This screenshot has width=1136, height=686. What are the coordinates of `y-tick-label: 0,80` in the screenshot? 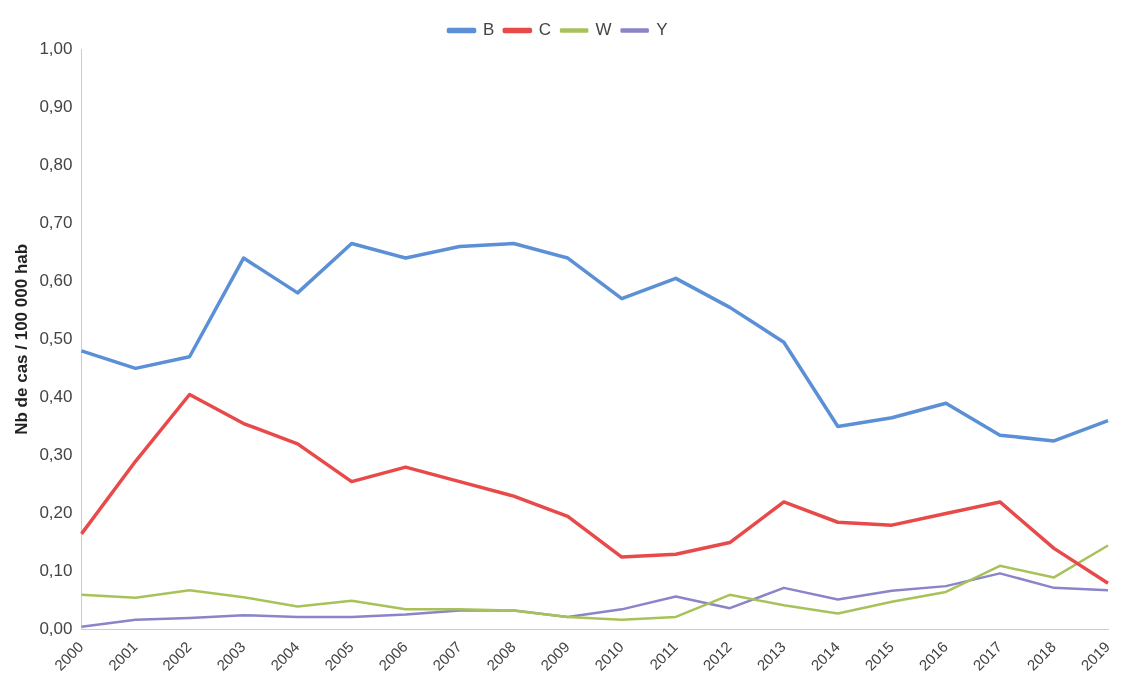 It's located at (56, 164).